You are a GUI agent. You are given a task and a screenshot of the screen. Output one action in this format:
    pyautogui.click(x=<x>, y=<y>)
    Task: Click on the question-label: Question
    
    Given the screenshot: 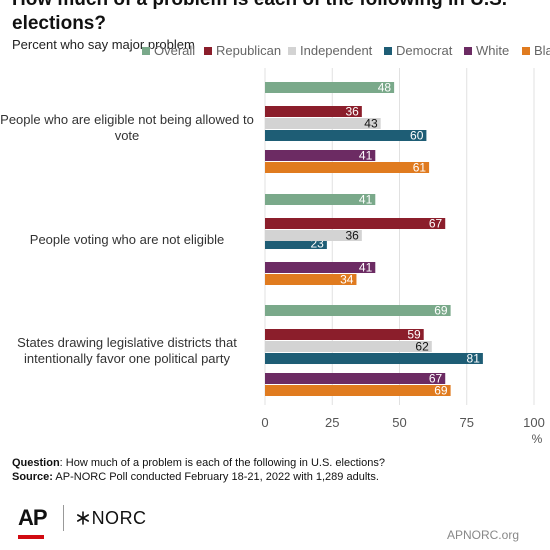 What is the action you would take?
    pyautogui.click(x=36, y=463)
    